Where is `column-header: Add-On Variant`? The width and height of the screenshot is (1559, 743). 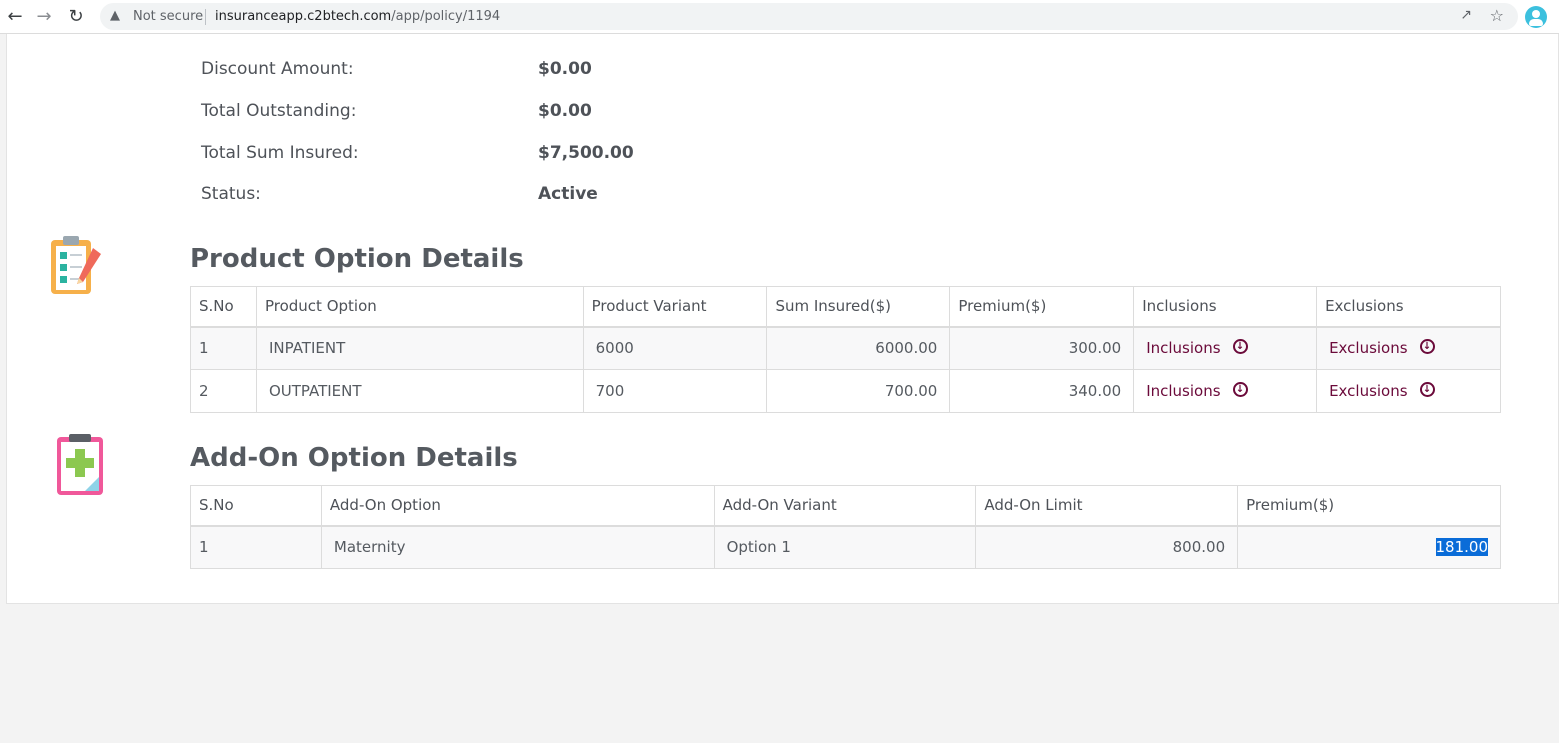 column-header: Add-On Variant is located at coordinates (845, 506).